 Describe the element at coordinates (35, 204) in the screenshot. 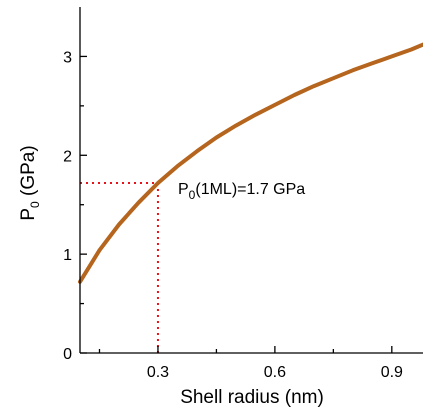

I see `y-axis-title-sub: 0` at that location.